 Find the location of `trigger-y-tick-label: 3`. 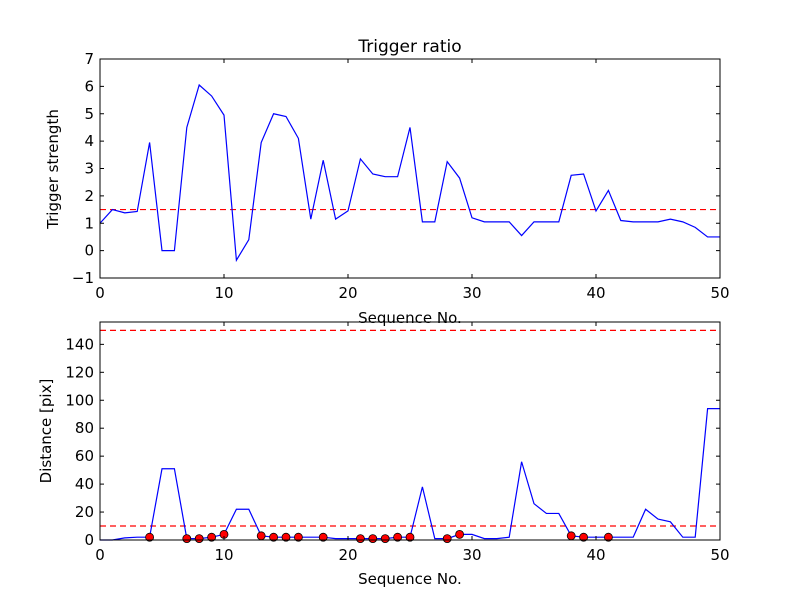

trigger-y-tick-label: 3 is located at coordinates (89, 169).